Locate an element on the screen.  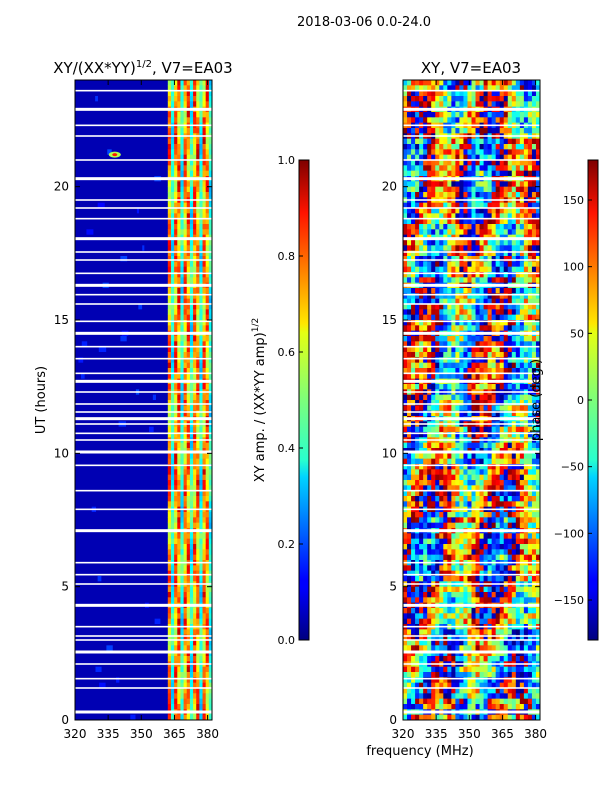
colorbar-amplitude-tick-label: 1.0 is located at coordinates (287, 160).